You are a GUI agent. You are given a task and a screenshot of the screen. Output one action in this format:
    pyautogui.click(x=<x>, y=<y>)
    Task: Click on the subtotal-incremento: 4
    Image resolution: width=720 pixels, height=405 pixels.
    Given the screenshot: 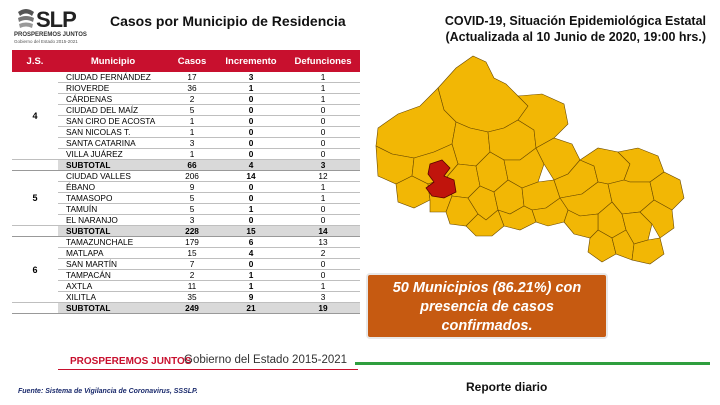 What is the action you would take?
    pyautogui.click(x=251, y=165)
    